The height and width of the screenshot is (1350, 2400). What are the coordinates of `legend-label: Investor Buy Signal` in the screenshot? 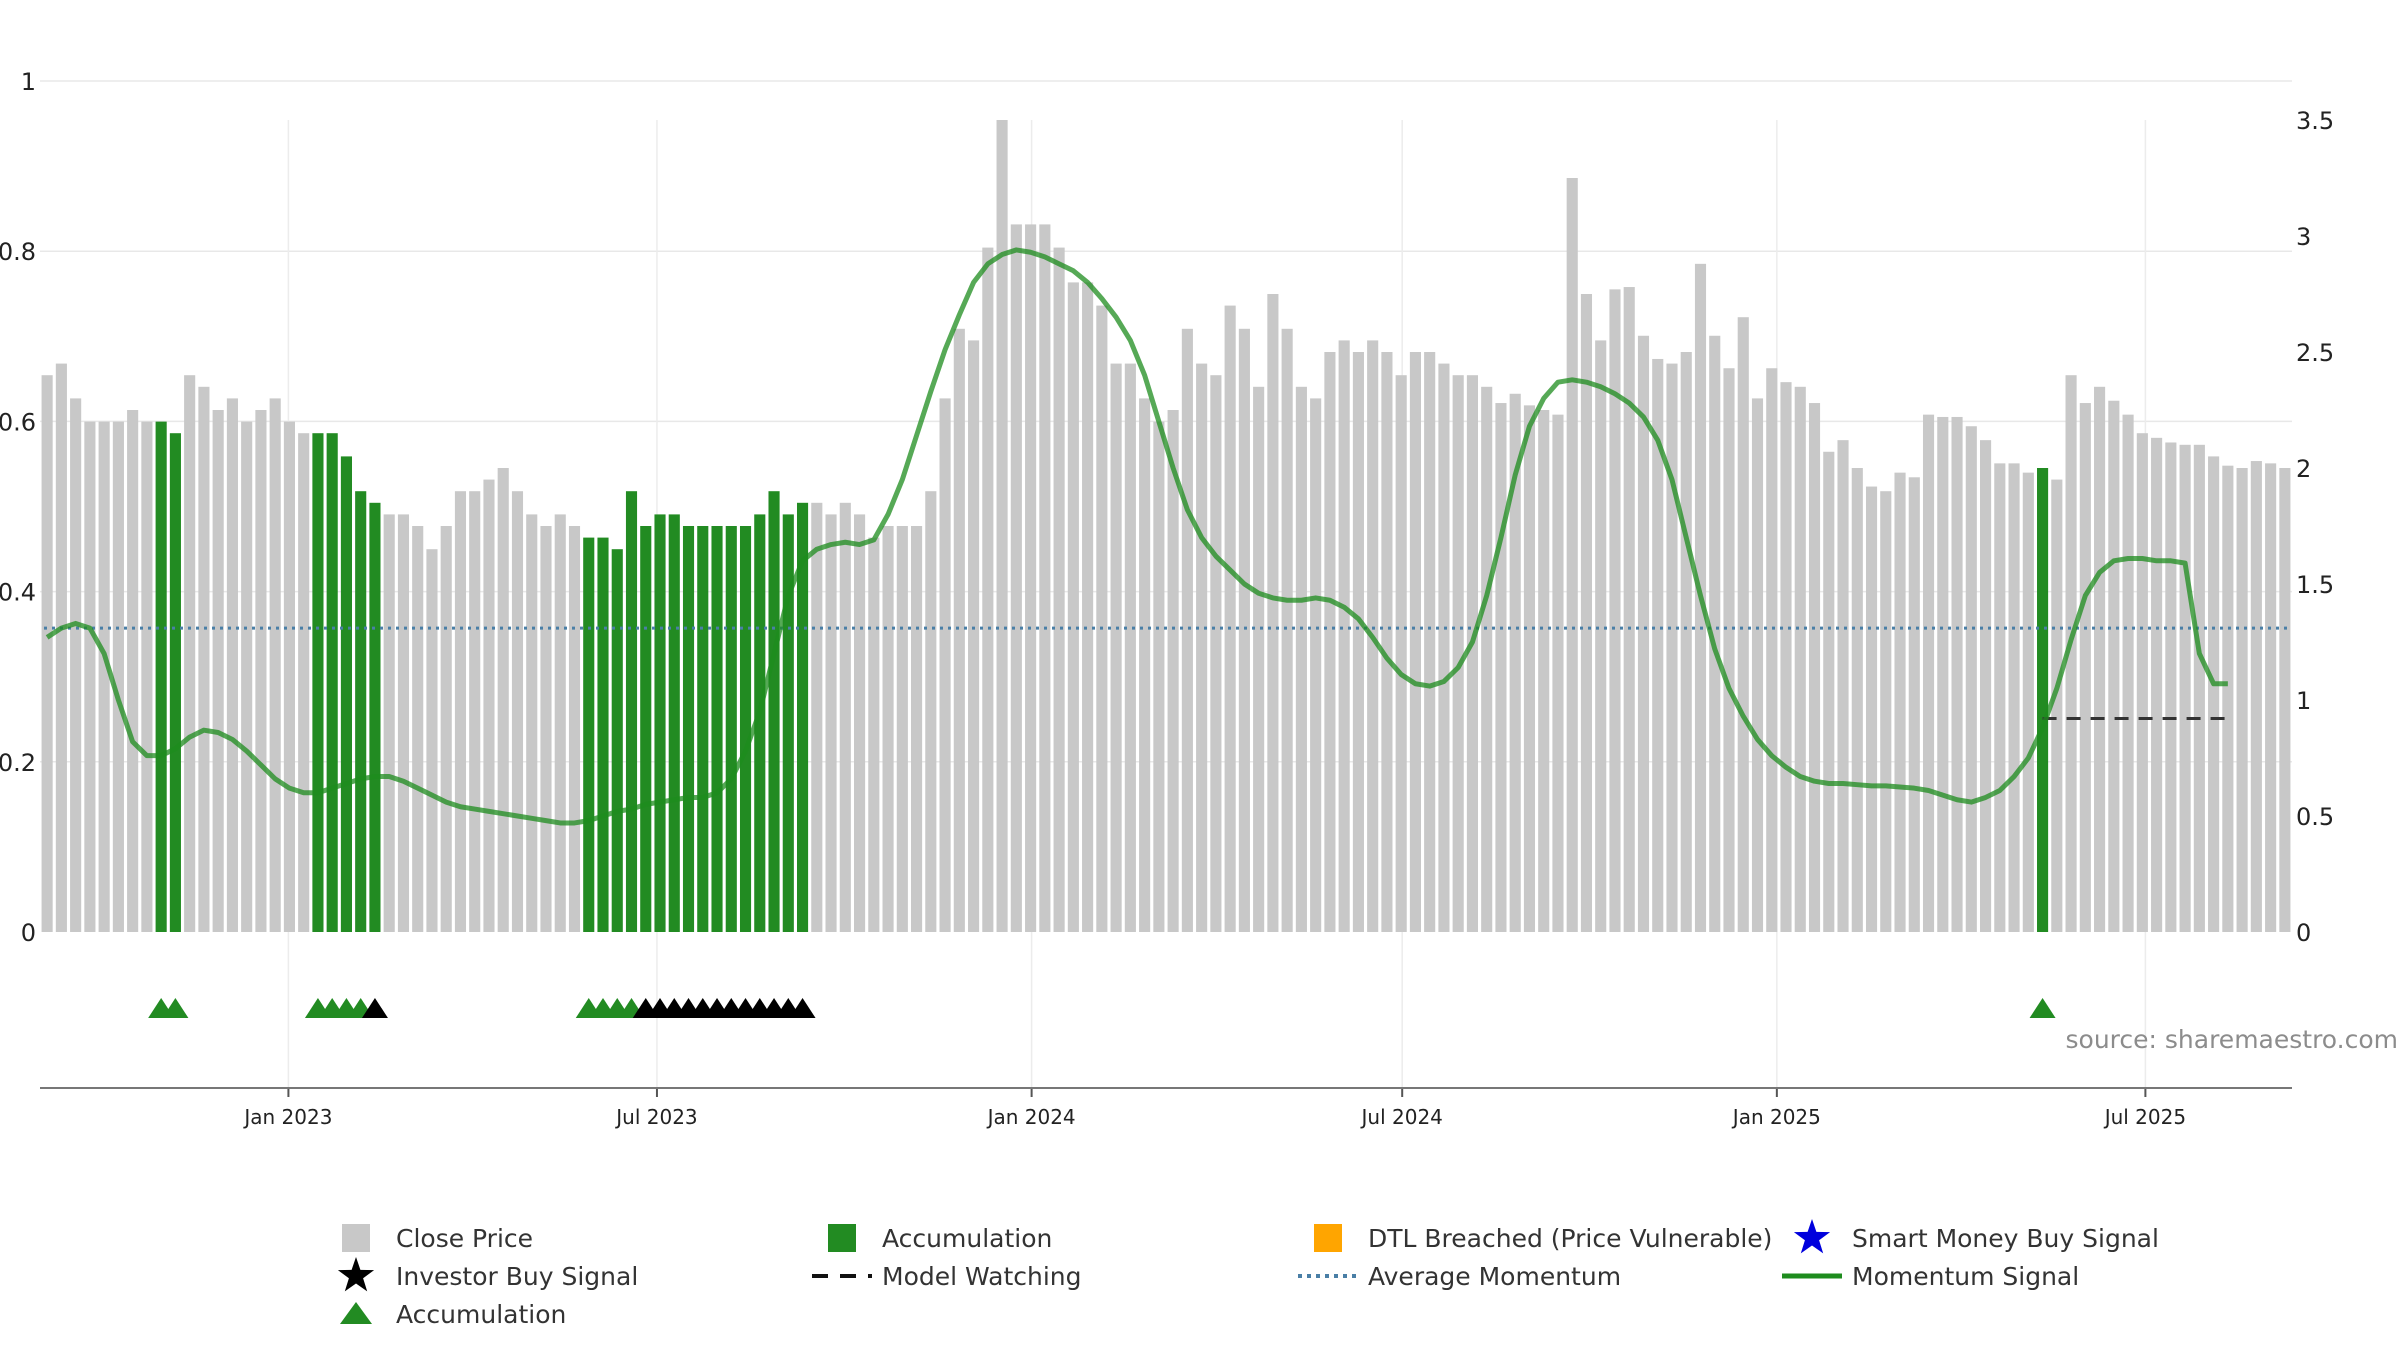 It's located at (517, 1276).